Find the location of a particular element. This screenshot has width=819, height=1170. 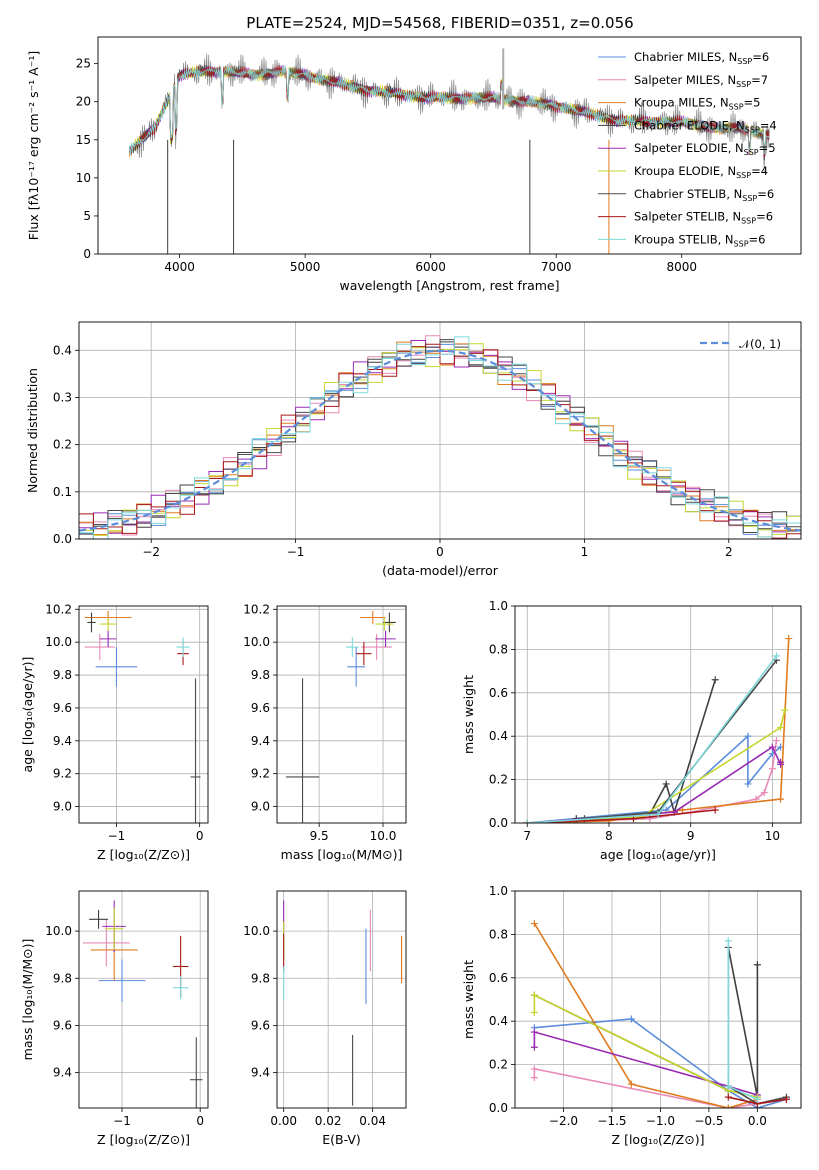

normal-curve is located at coordinates (440, 440).